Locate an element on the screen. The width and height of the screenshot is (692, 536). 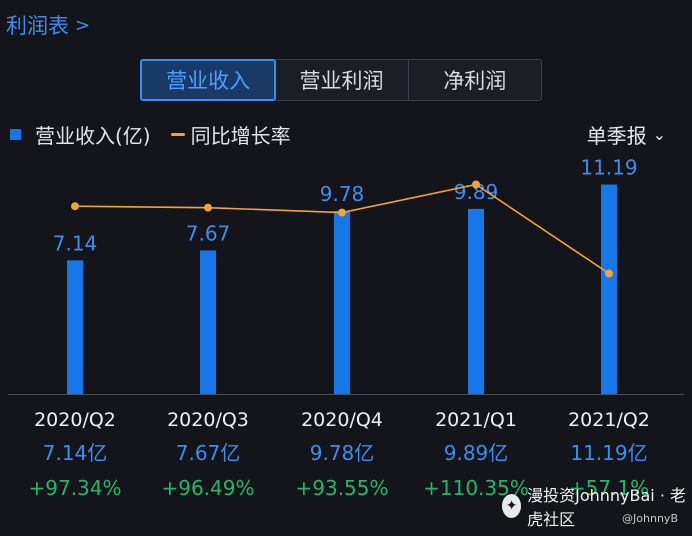
page-title-text: 利润表 is located at coordinates (37, 26).